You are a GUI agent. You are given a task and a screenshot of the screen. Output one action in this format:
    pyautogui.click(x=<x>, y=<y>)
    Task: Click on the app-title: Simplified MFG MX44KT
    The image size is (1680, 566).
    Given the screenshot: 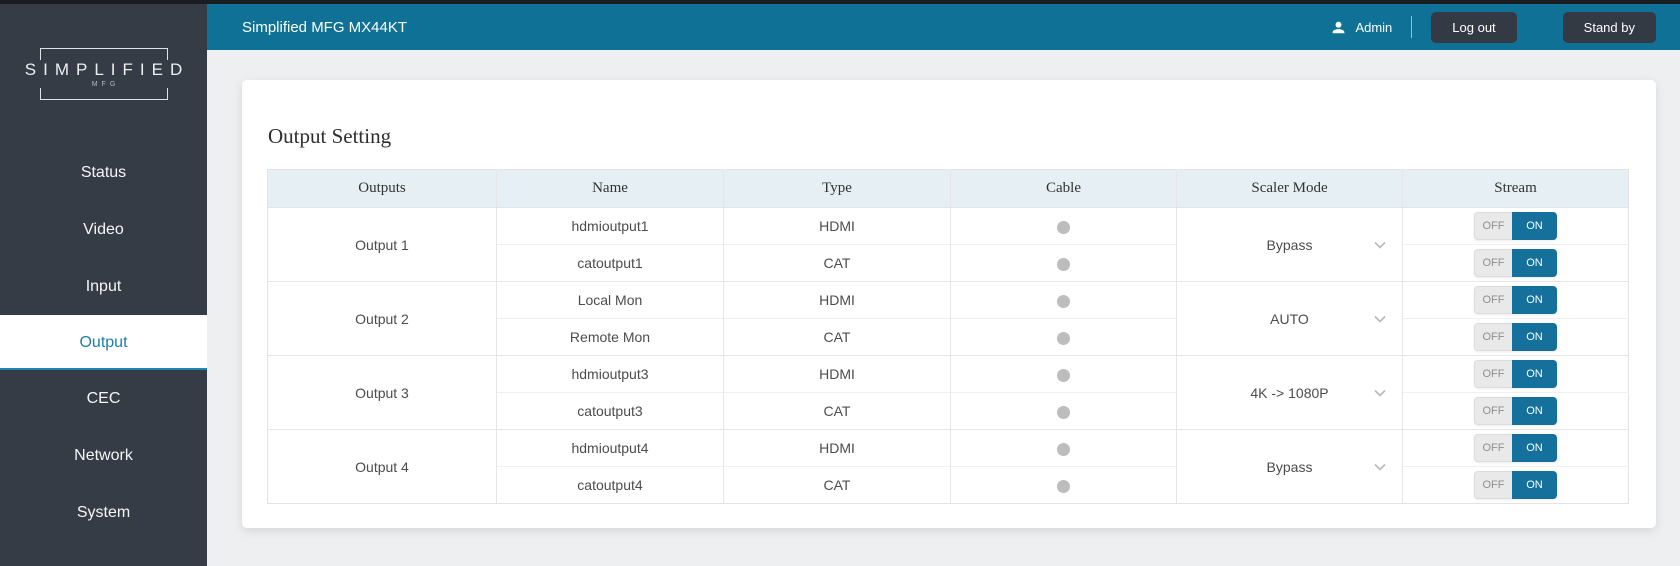 What is the action you would take?
    pyautogui.click(x=325, y=27)
    